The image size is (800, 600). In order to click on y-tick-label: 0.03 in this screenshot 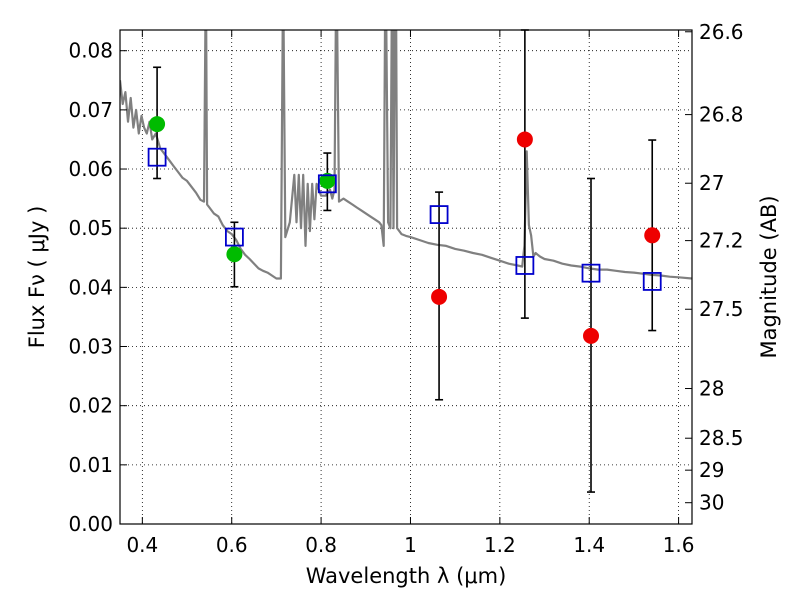, I will do `click(90, 347)`.